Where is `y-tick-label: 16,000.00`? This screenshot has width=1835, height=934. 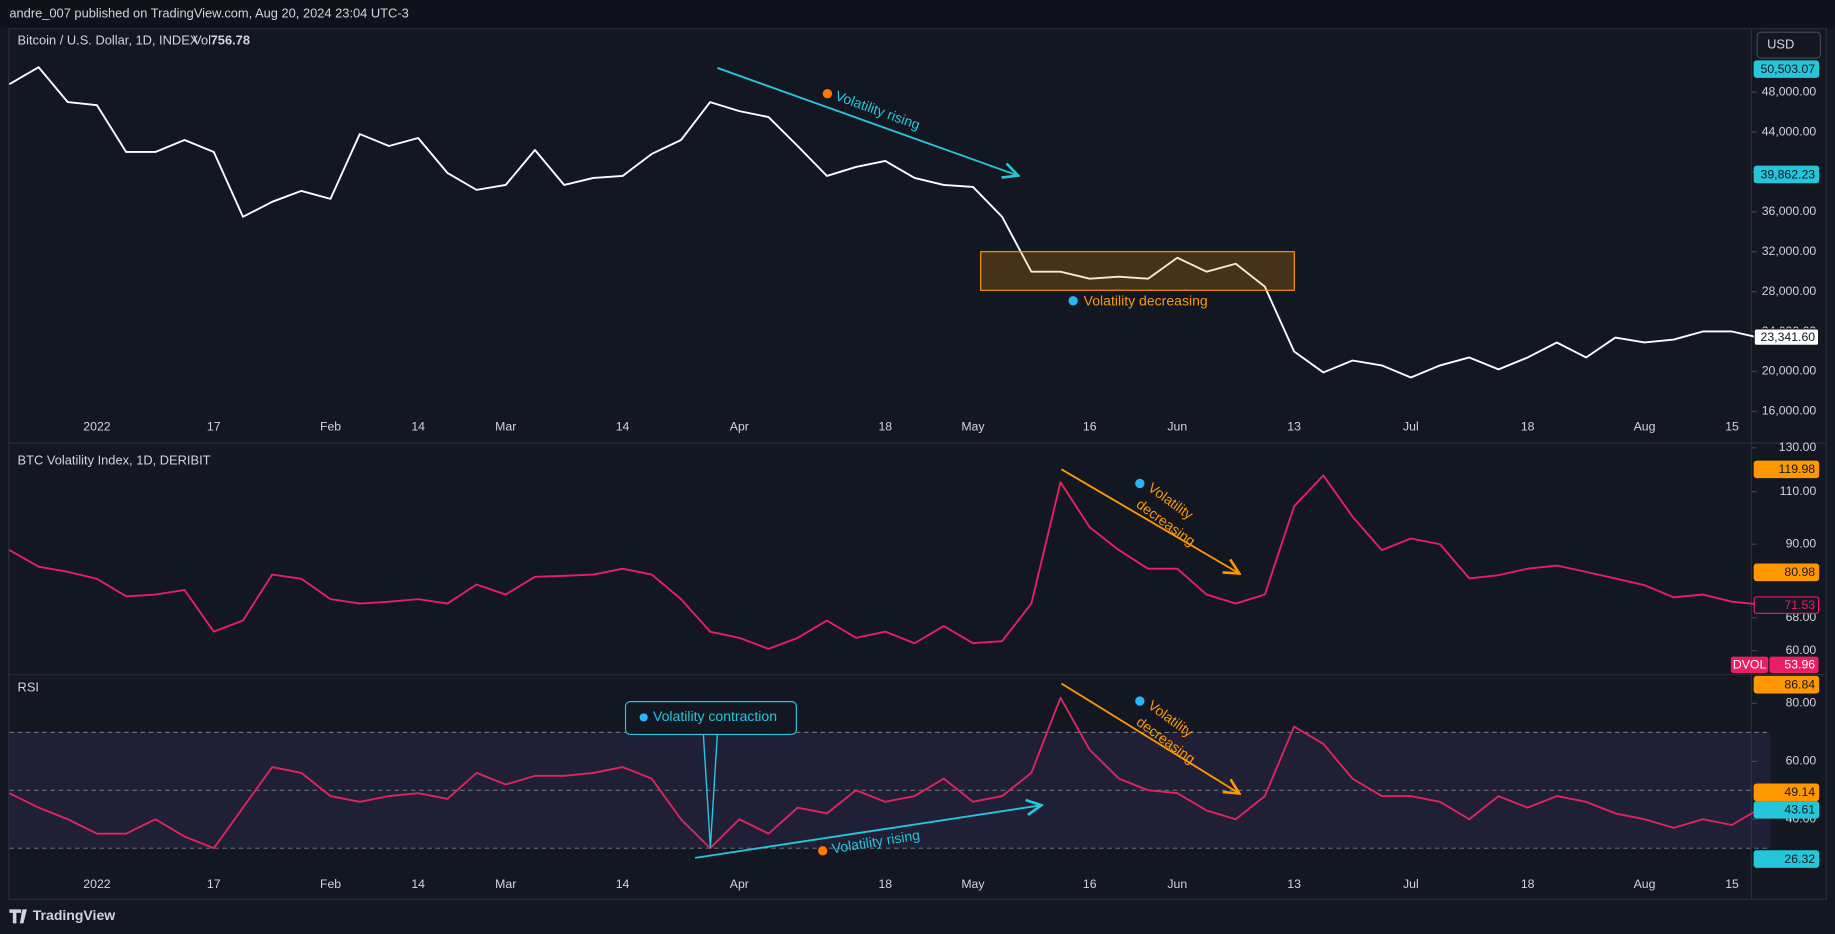 y-tick-label: 16,000.00 is located at coordinates (1789, 411).